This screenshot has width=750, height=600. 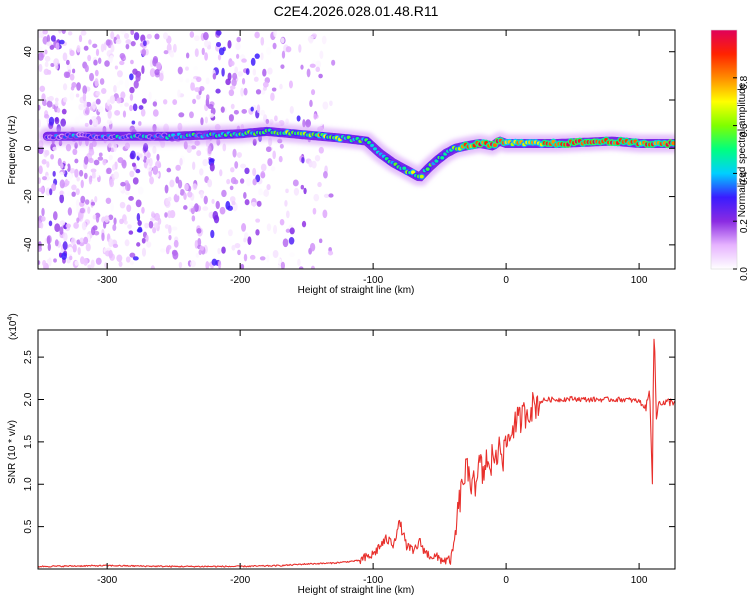 I want to click on snr-xtick-label: 0, so click(x=506, y=580).